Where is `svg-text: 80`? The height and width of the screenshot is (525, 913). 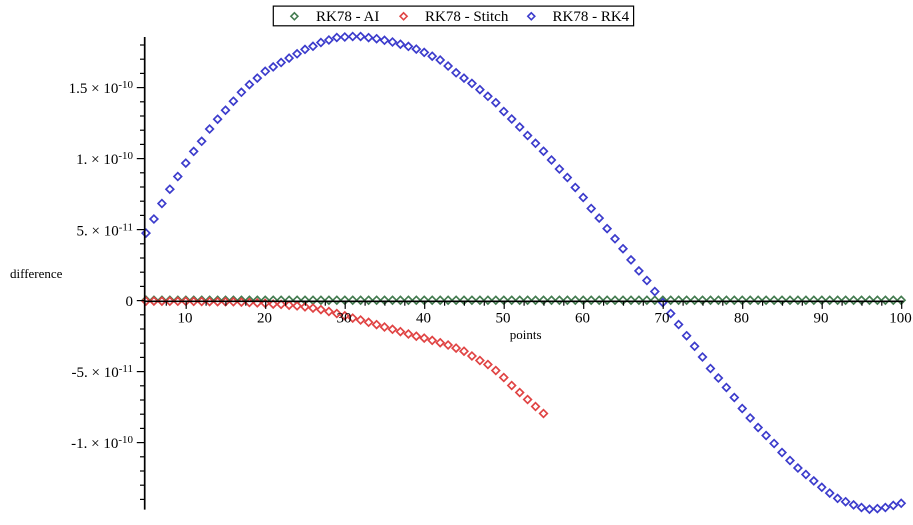 svg-text: 80 is located at coordinates (741, 319).